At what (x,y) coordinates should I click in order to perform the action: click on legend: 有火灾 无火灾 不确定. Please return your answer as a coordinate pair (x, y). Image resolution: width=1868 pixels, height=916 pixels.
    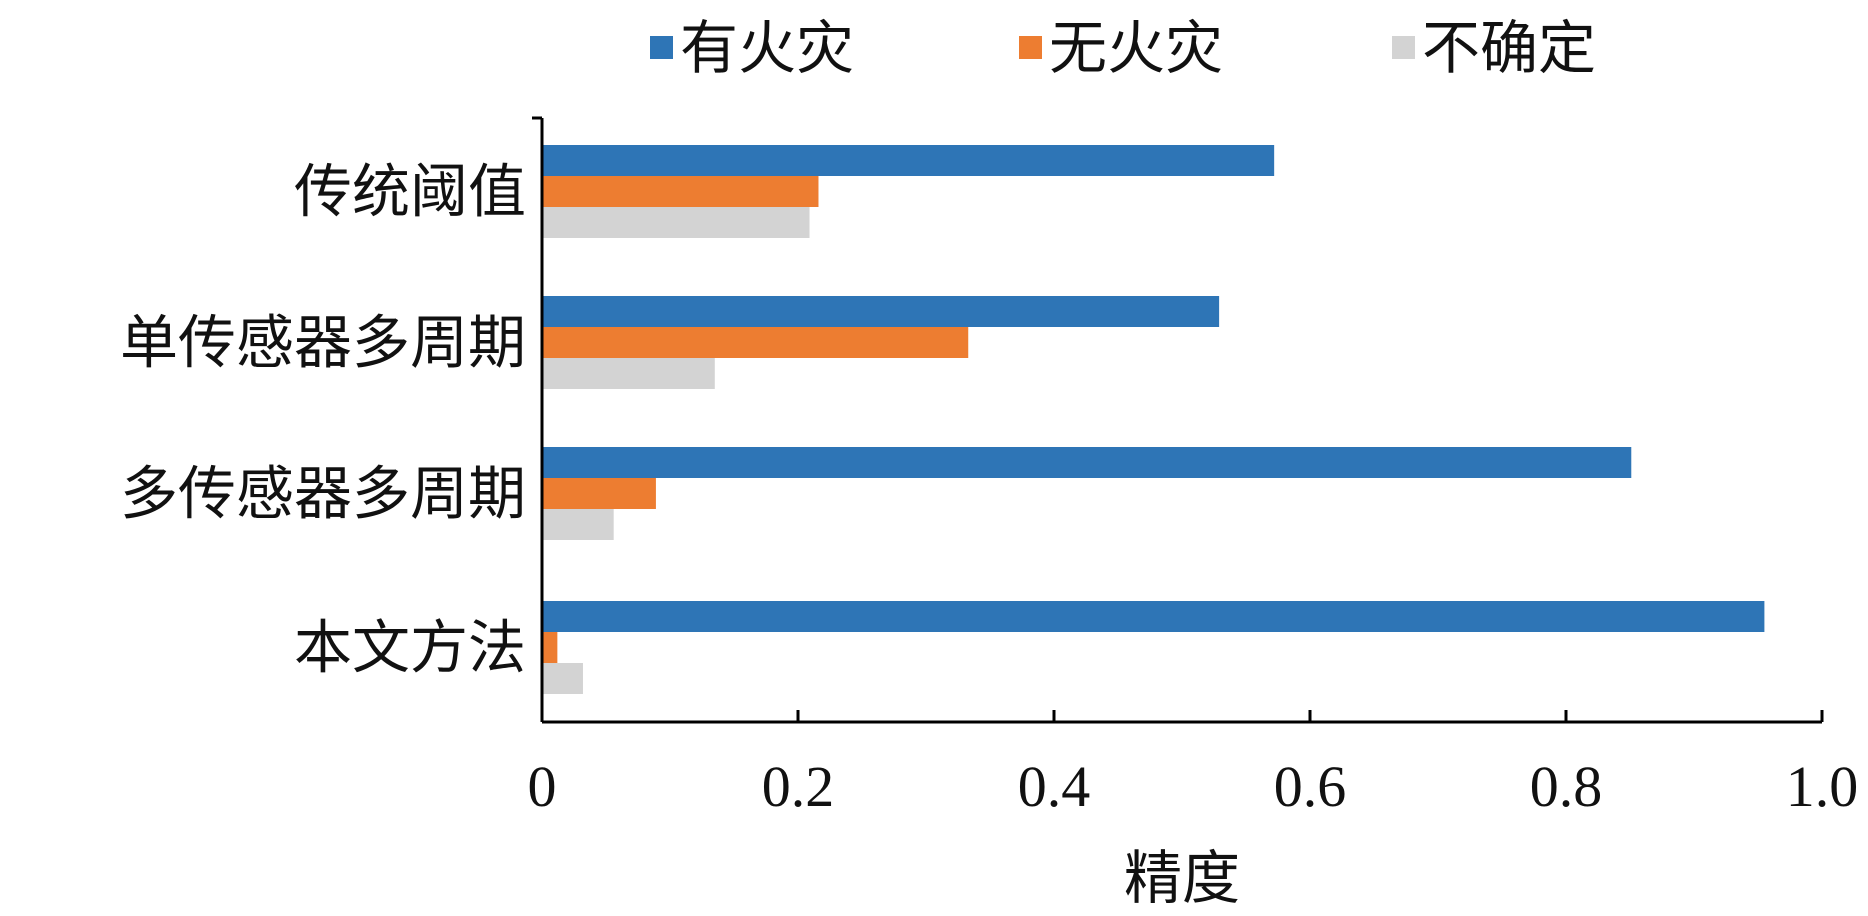
    Looking at the image, I should click on (1123, 48).